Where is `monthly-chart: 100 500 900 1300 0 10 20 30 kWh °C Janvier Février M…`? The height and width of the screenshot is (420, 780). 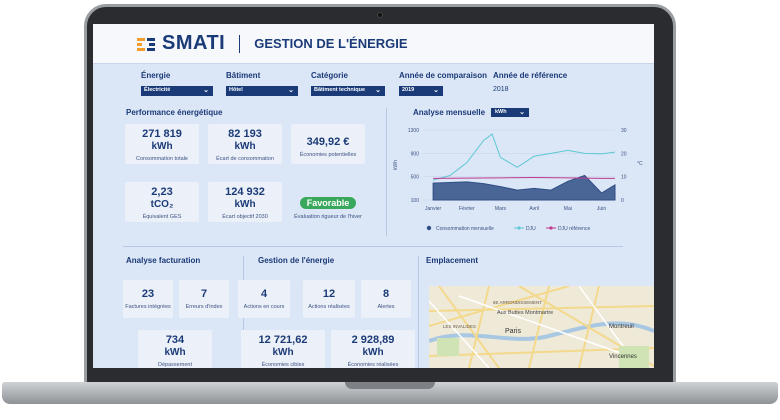
monthly-chart: 100 500 900 1300 0 10 20 30 kWh °C Janvier Février M… is located at coordinates (518, 180).